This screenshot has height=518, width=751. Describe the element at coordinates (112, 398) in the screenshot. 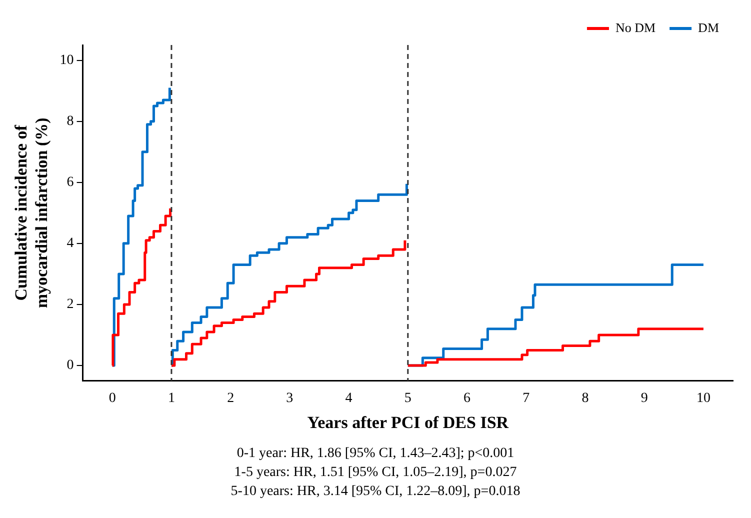

I see `x-tick-label: 0` at that location.